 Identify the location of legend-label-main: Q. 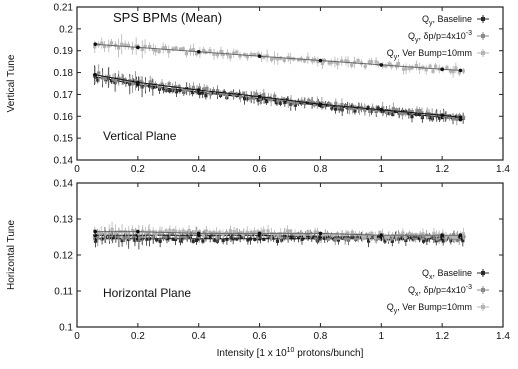
(411, 36).